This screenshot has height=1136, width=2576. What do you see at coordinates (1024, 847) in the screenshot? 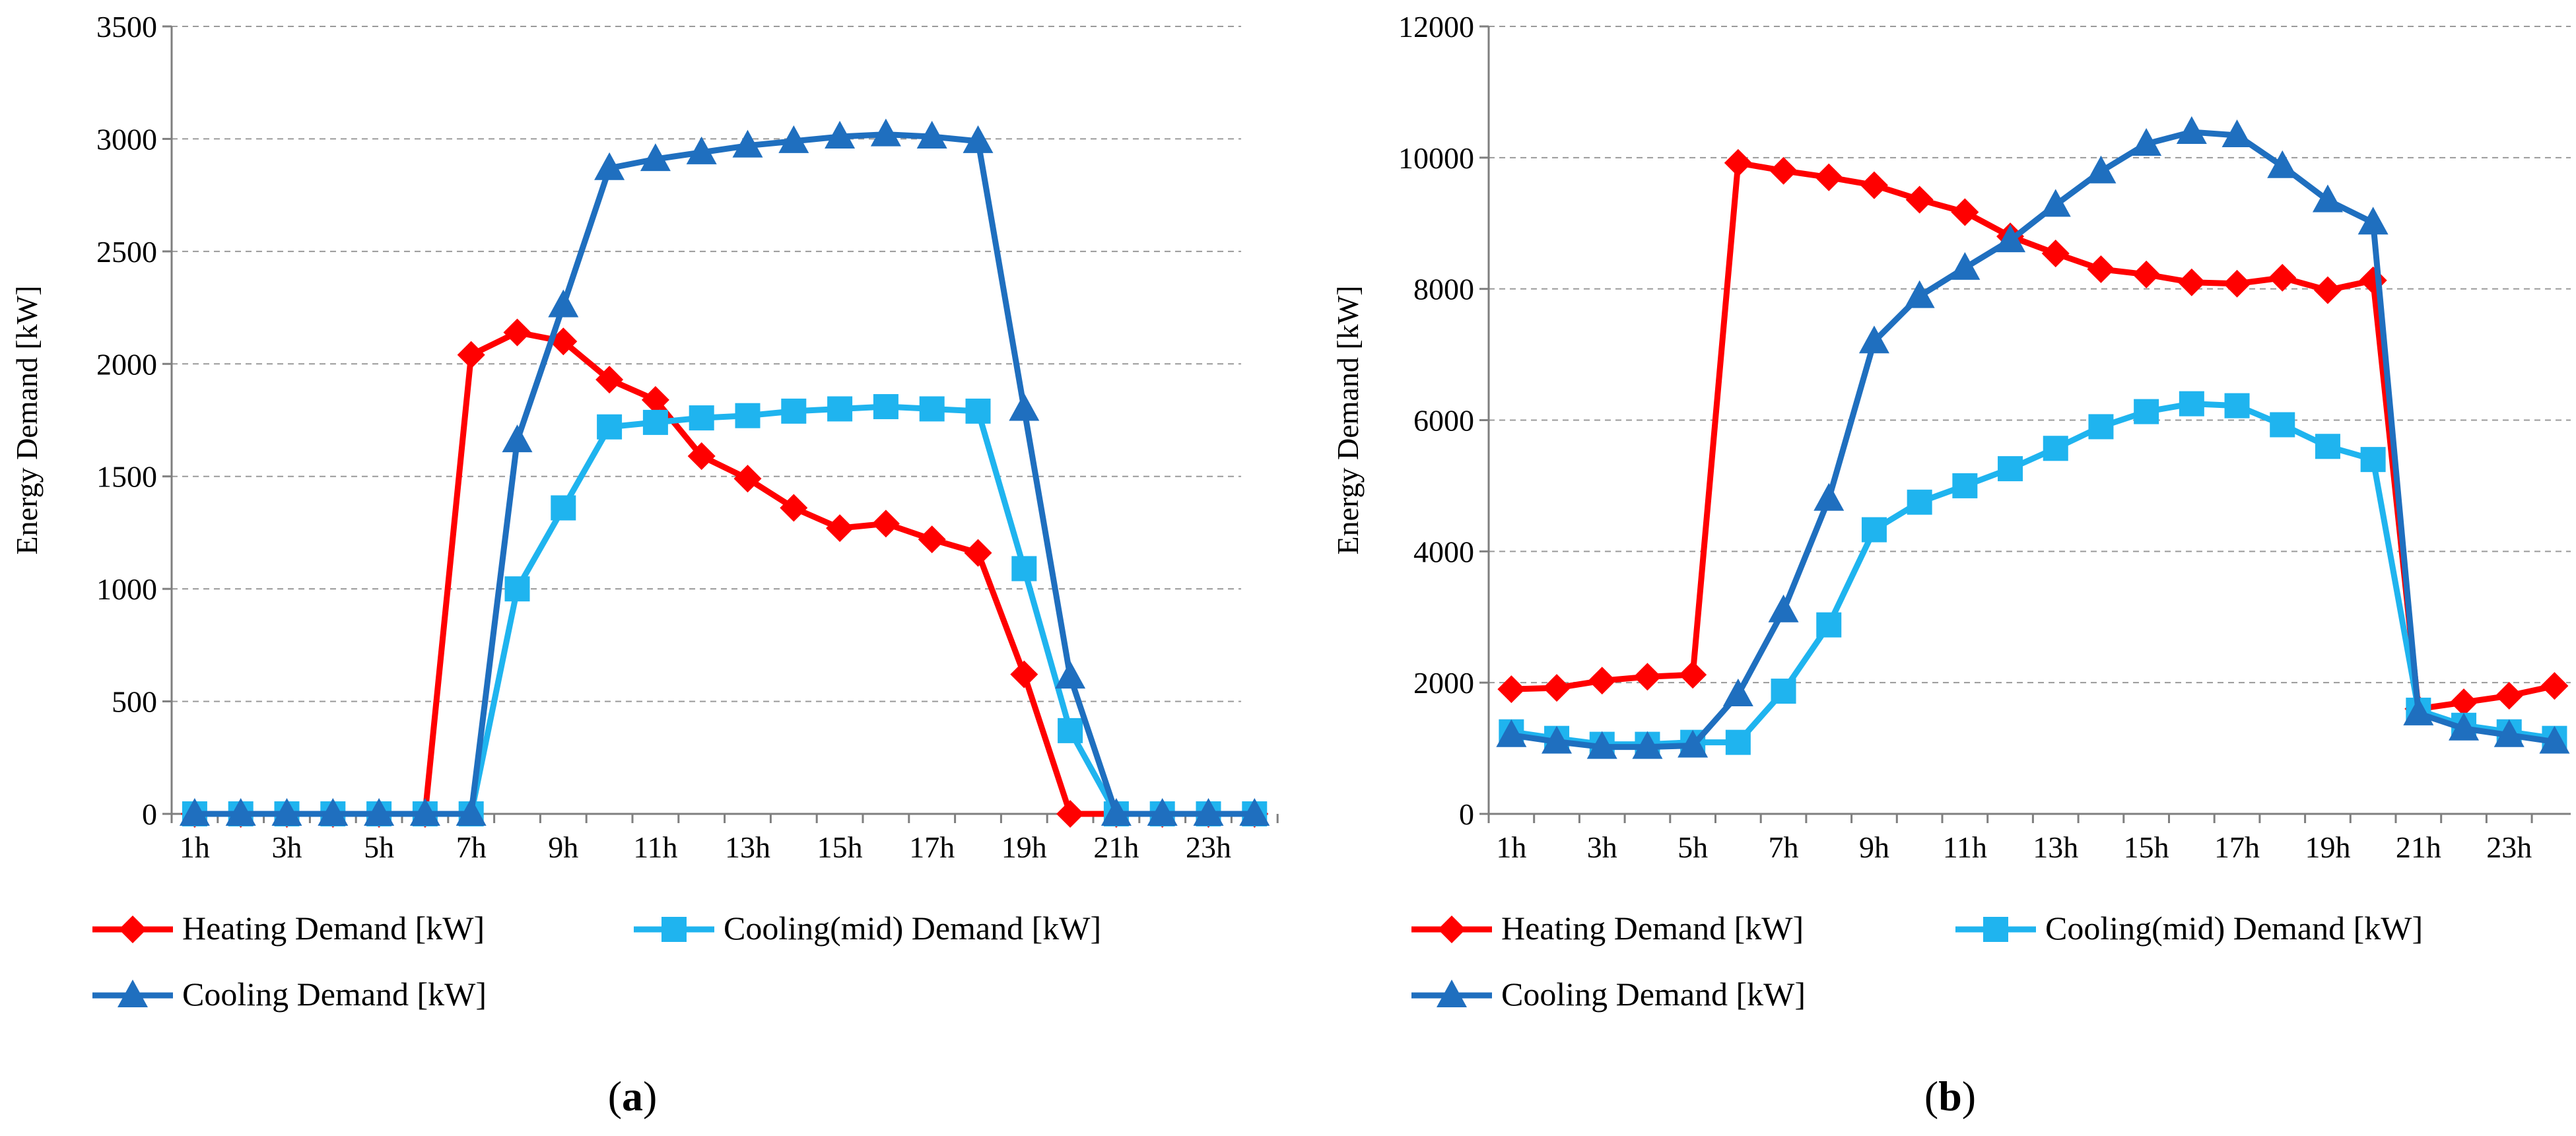
I see `x-tick-label: 19h` at bounding box center [1024, 847].